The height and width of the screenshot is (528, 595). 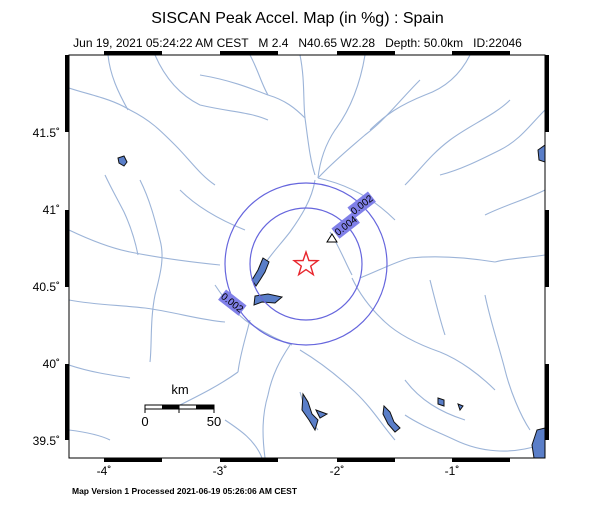 What do you see at coordinates (144, 421) in the screenshot?
I see `svg-text: 0` at bounding box center [144, 421].